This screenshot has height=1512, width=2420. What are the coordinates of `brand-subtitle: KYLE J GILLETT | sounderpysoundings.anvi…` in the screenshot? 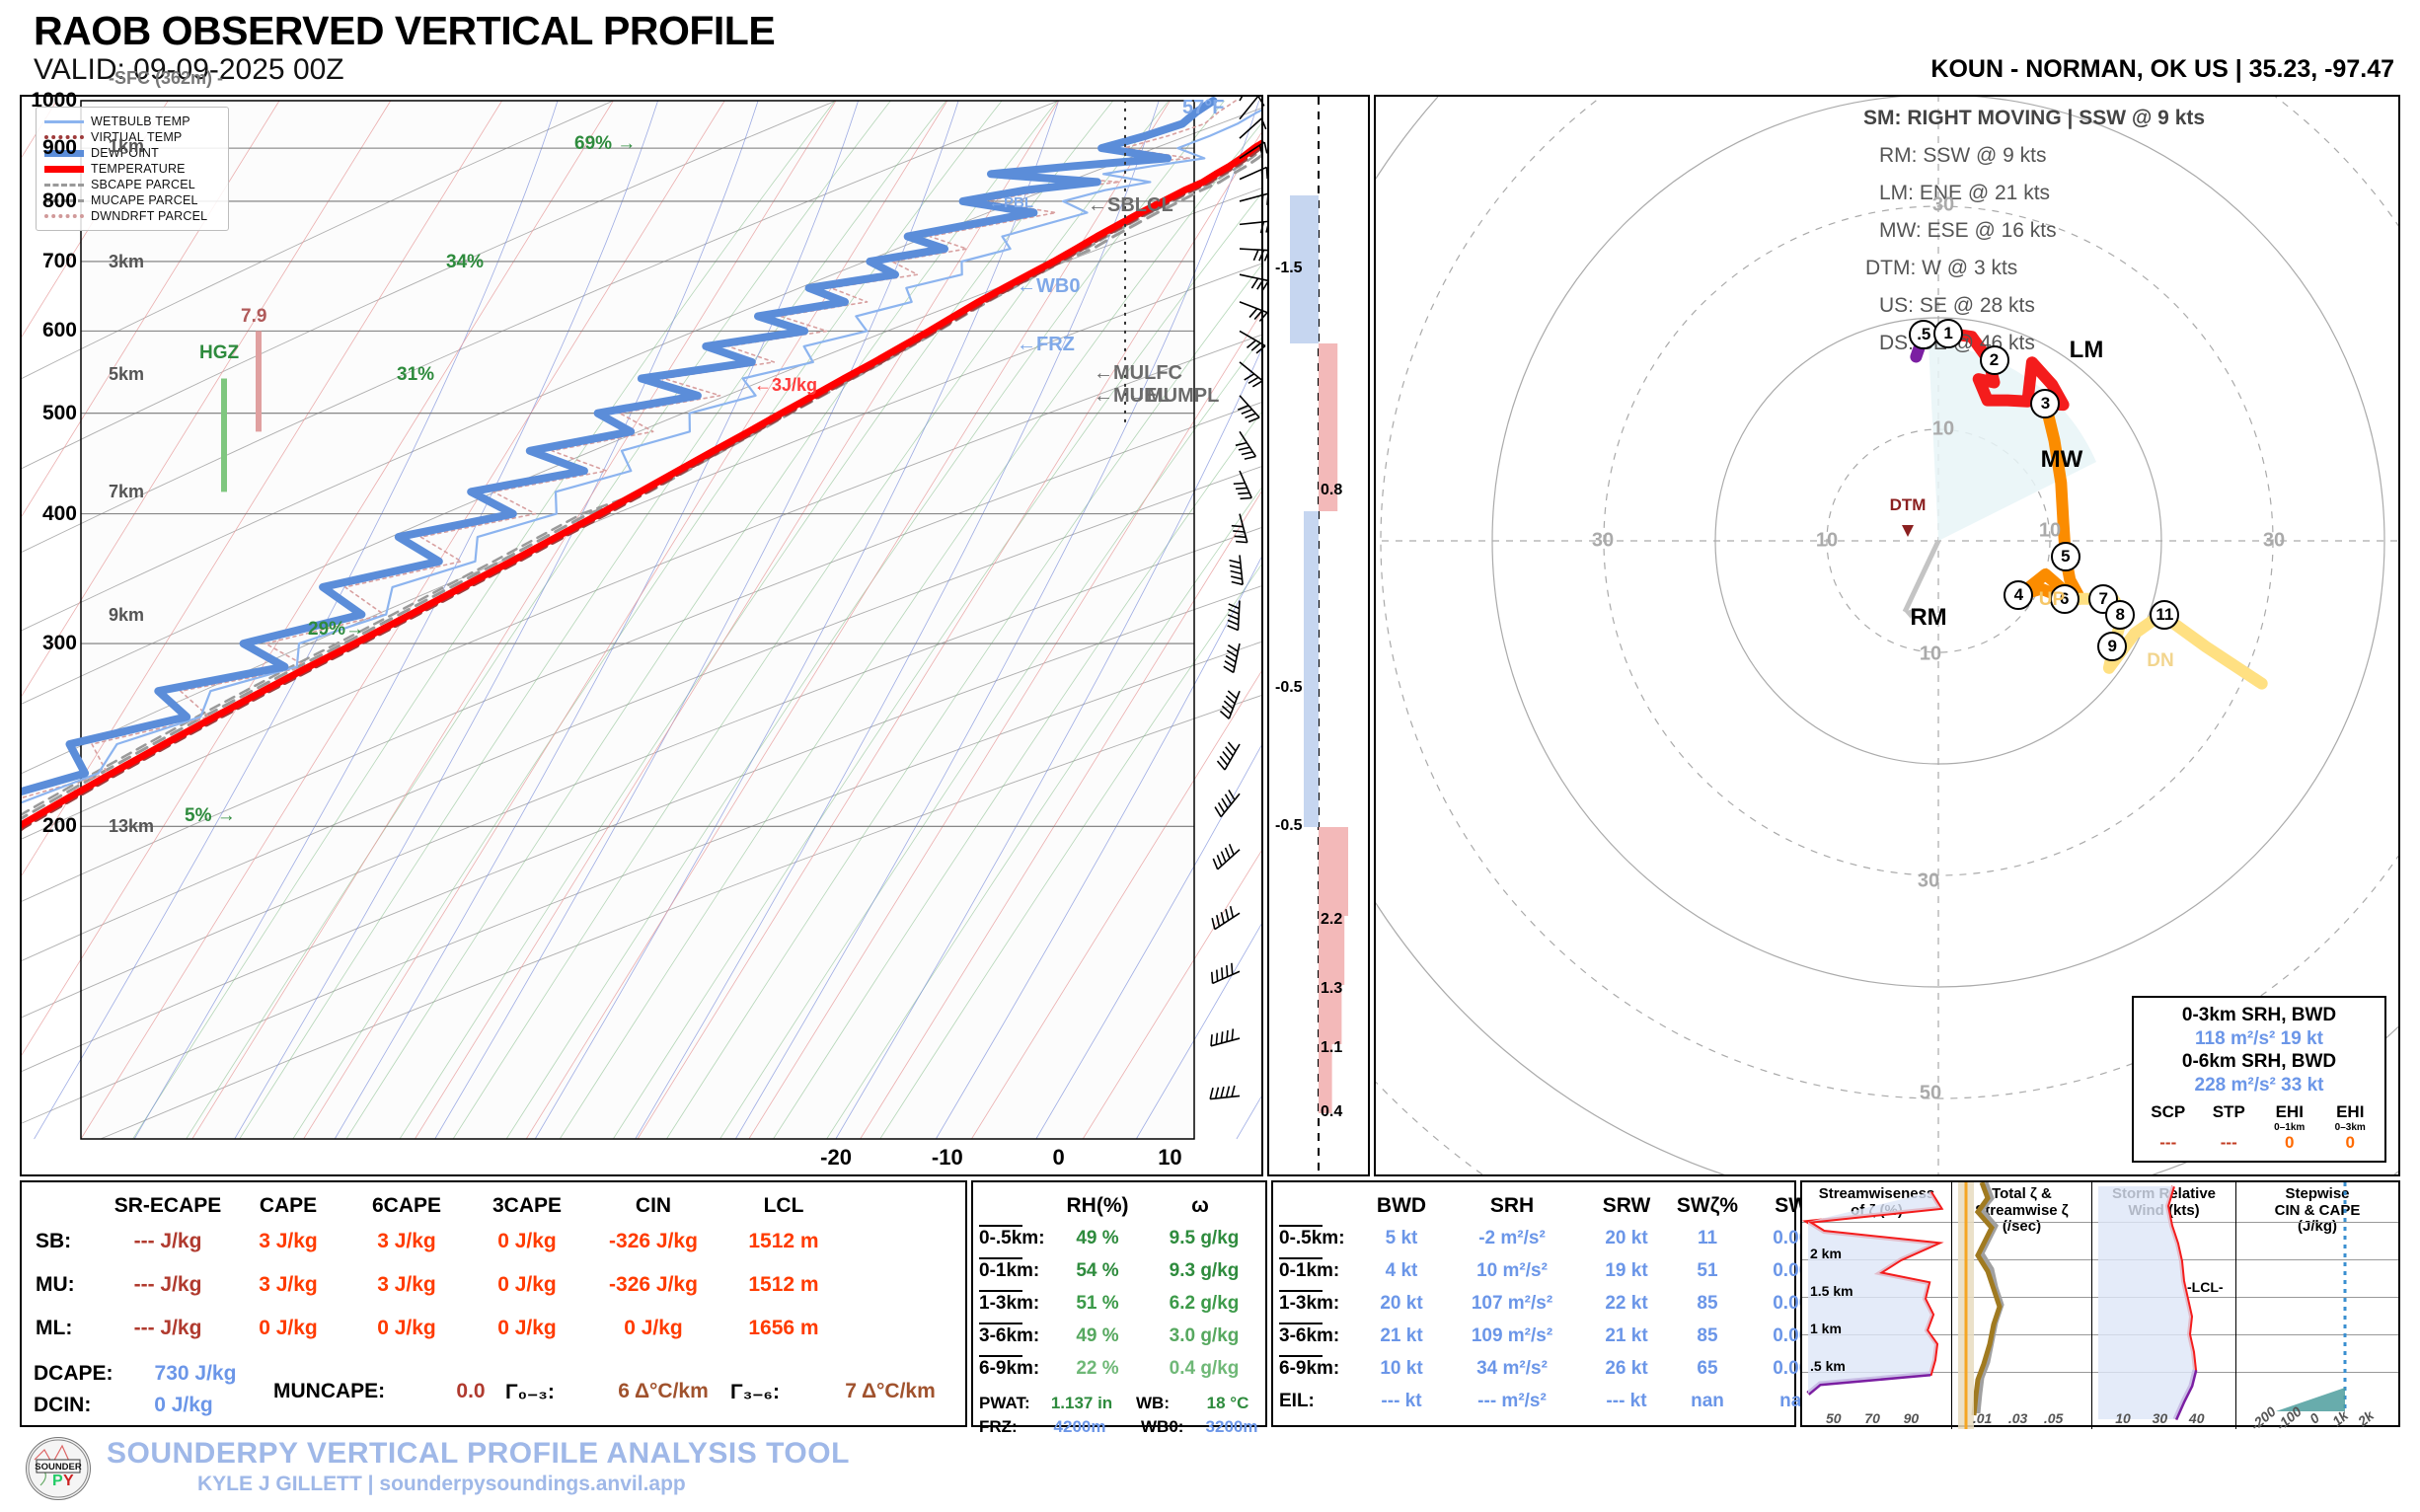 It's located at (442, 1484).